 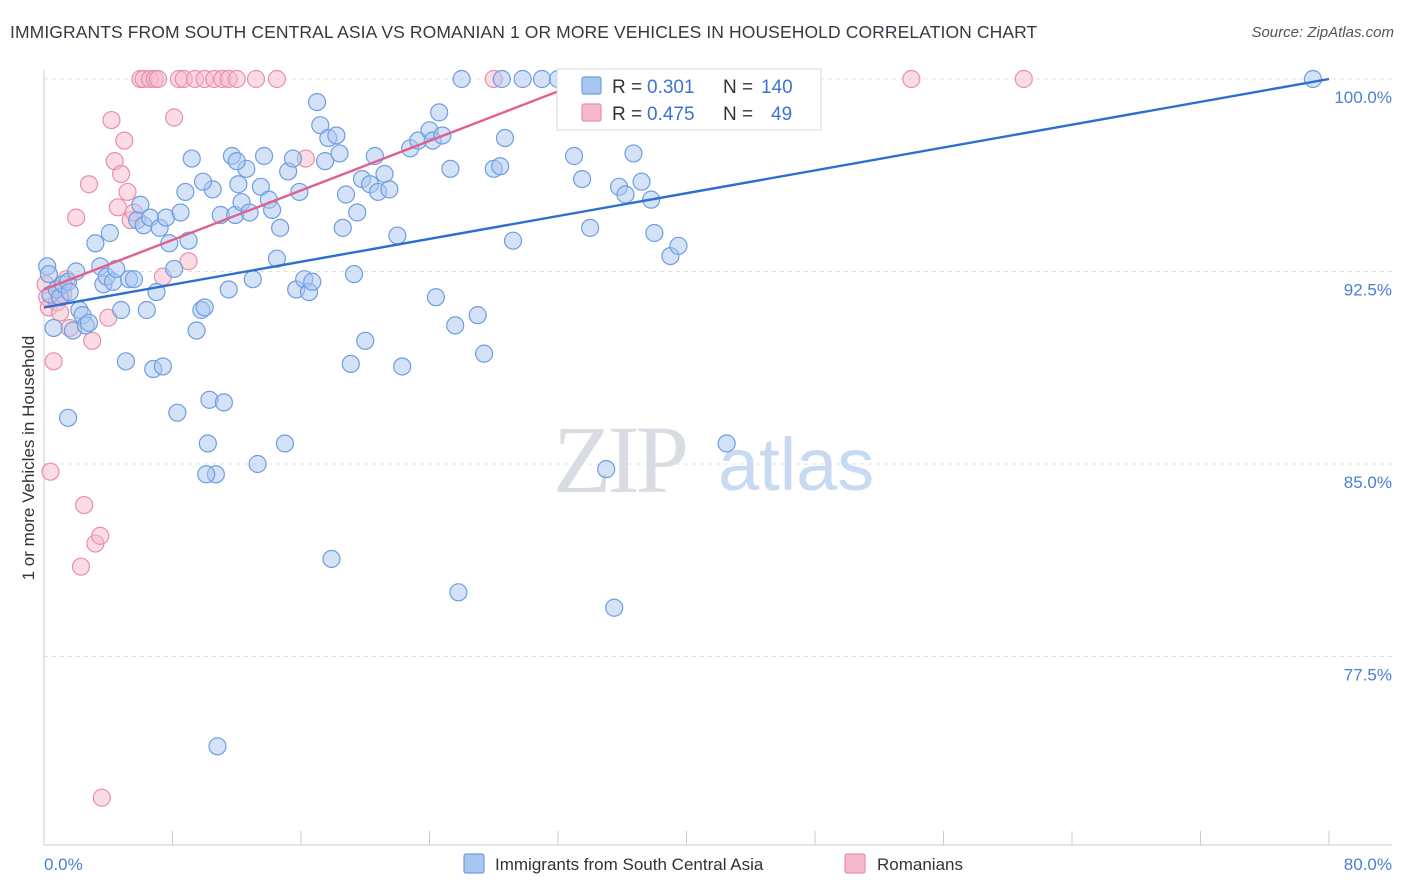 What do you see at coordinates (1368, 864) in the screenshot?
I see `x-tick-label-max: 80.0%` at bounding box center [1368, 864].